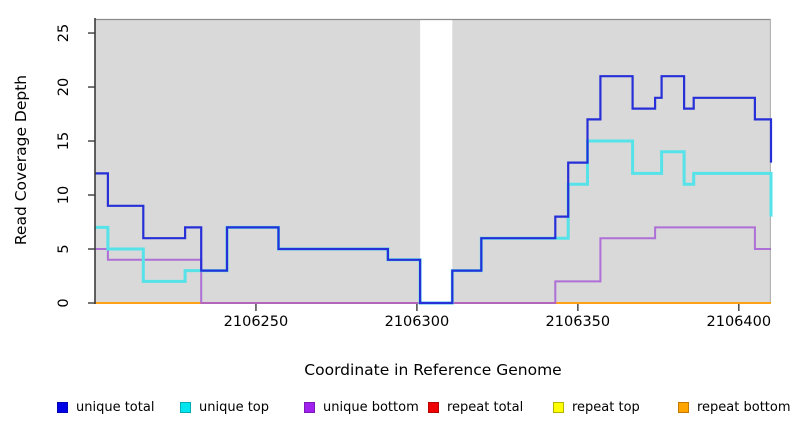 Image resolution: width=792 pixels, height=432 pixels. What do you see at coordinates (234, 407) in the screenshot?
I see `legend-label: unique top` at bounding box center [234, 407].